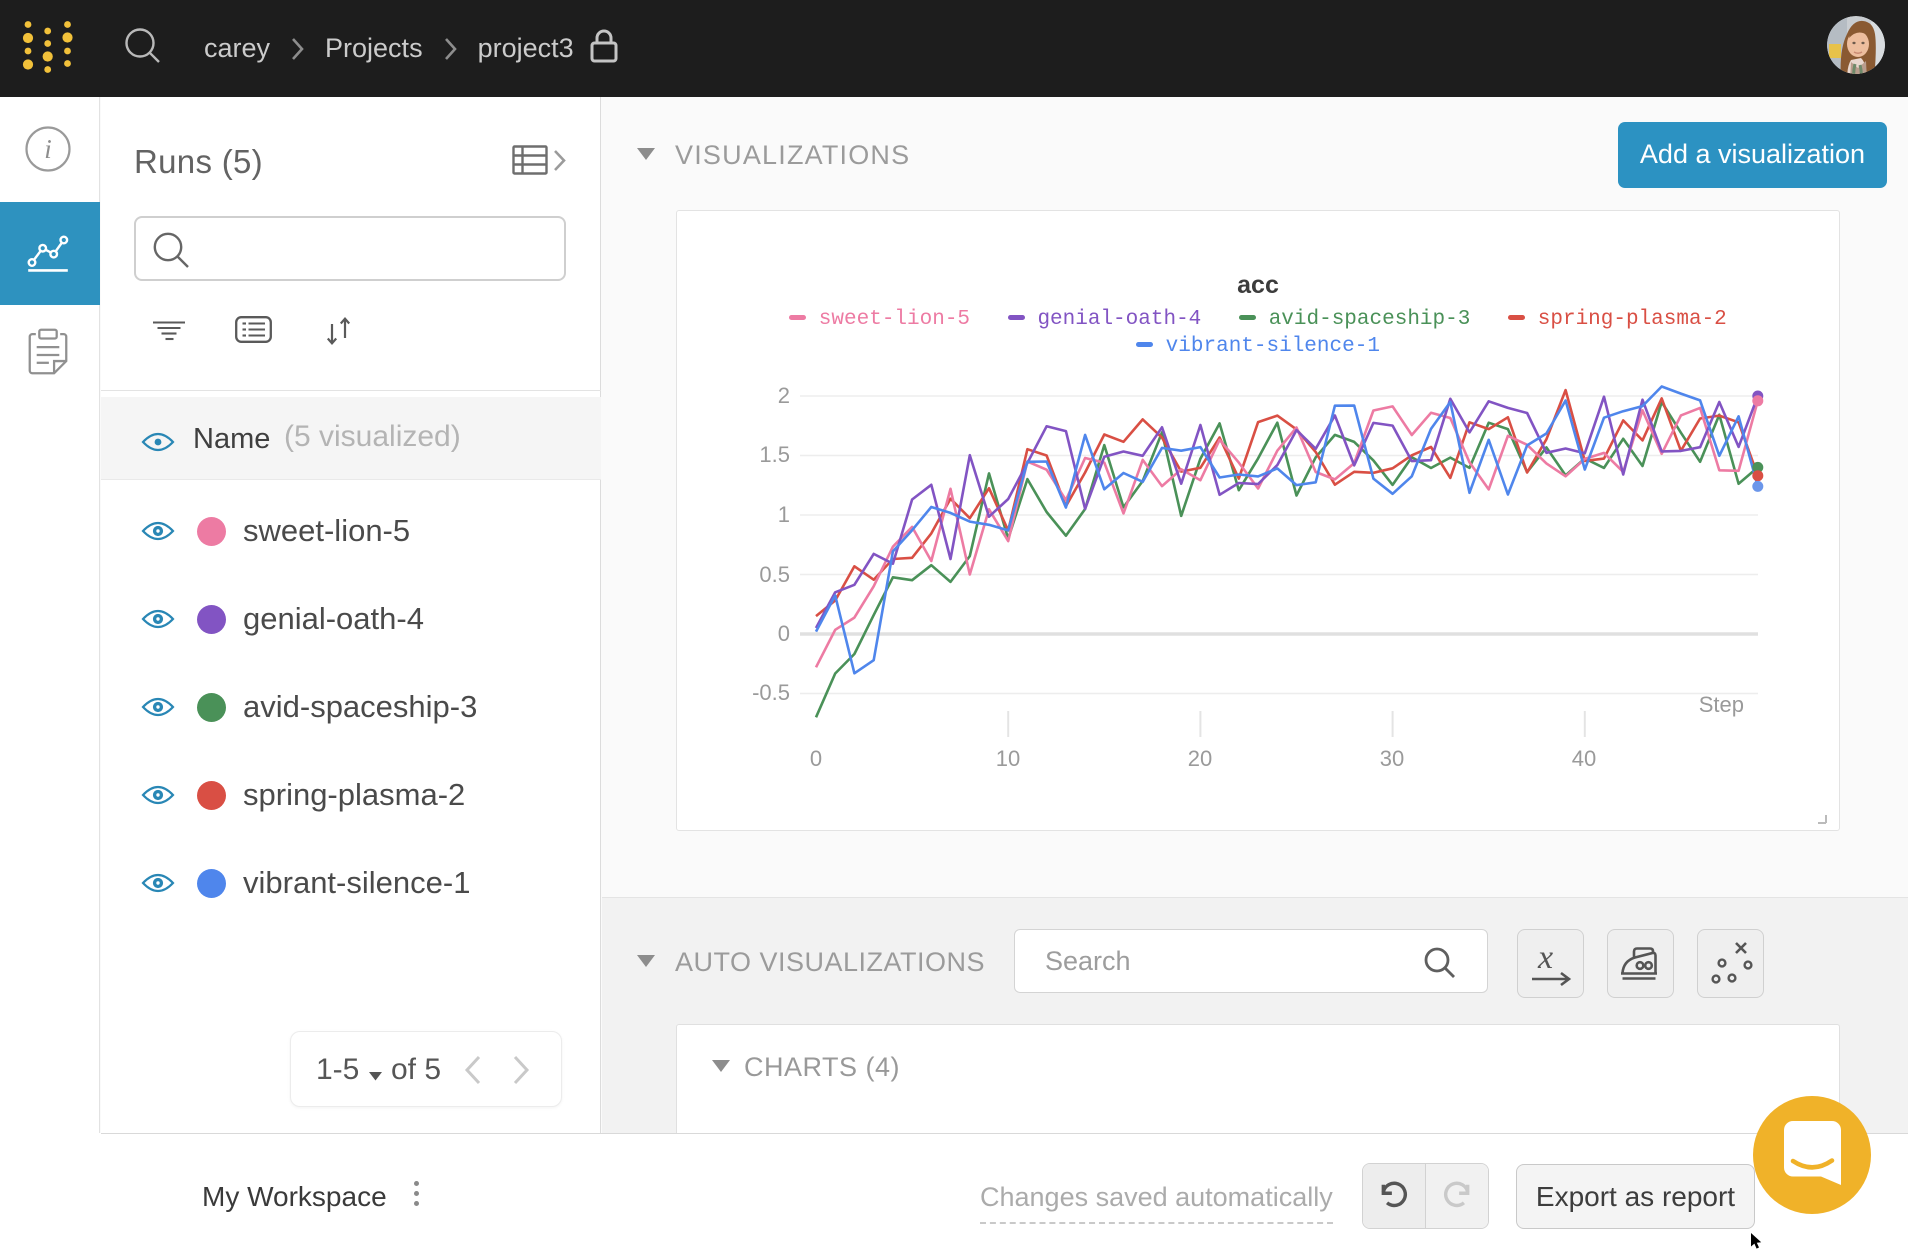 This screenshot has width=1908, height=1250. I want to click on svg-text: i, so click(48, 149).